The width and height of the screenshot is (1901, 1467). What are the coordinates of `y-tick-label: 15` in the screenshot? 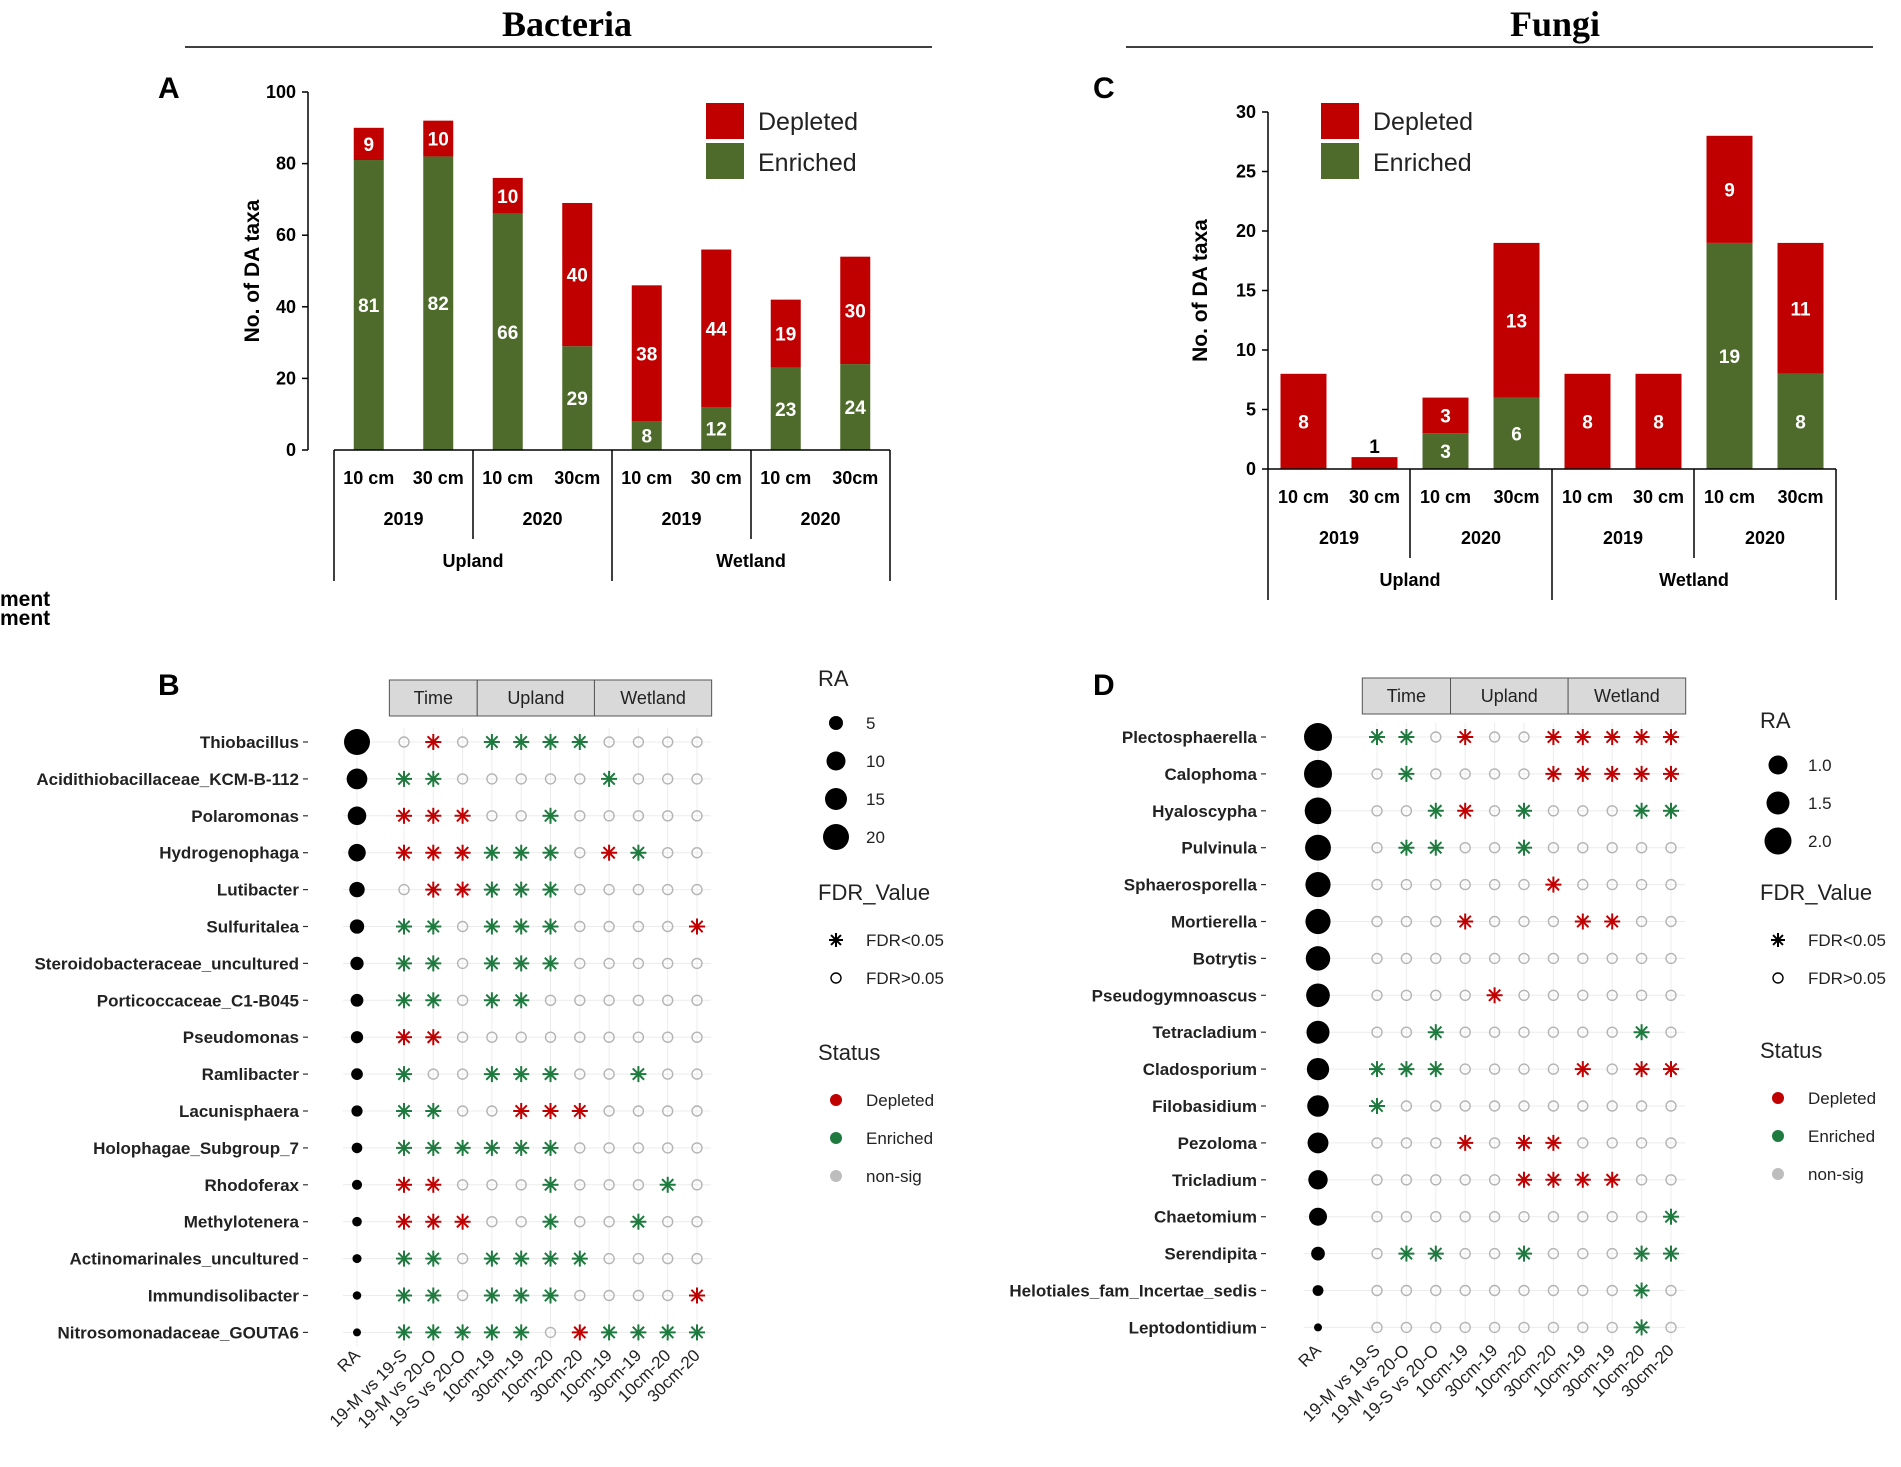 It's located at (1246, 291).